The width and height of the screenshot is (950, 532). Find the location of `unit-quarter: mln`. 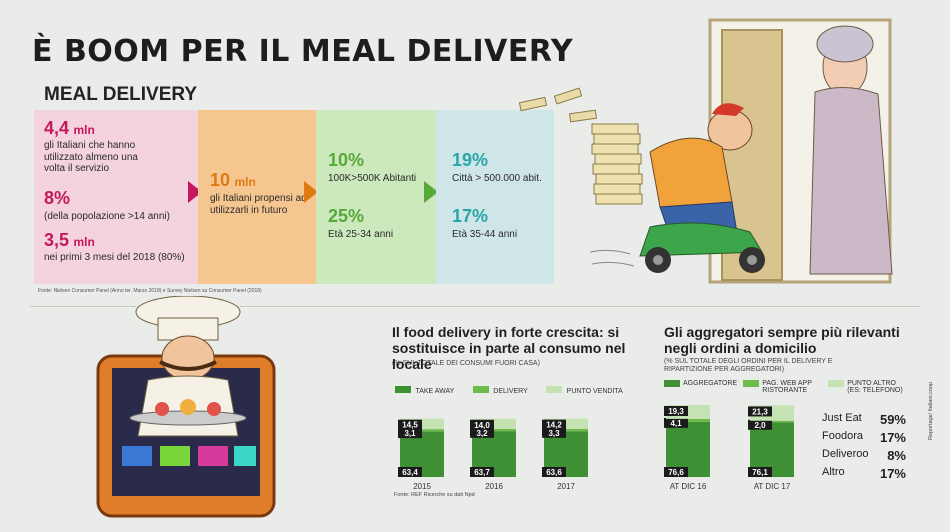

unit-quarter: mln is located at coordinates (84, 242).